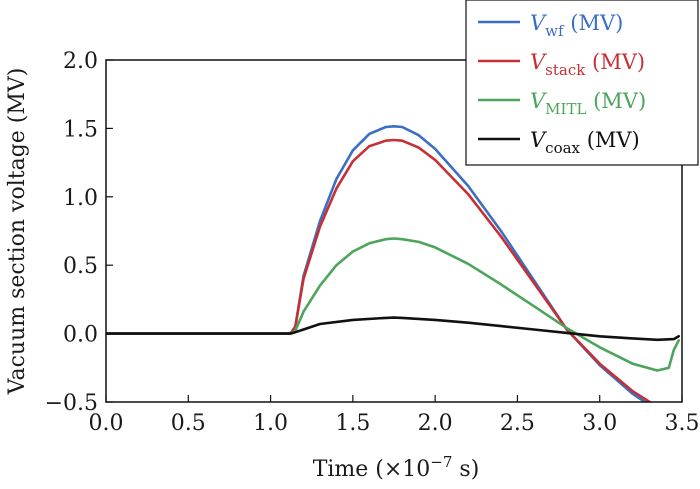  Describe the element at coordinates (555, 31) in the screenshot. I see `legend-entry-subscript: wf` at that location.